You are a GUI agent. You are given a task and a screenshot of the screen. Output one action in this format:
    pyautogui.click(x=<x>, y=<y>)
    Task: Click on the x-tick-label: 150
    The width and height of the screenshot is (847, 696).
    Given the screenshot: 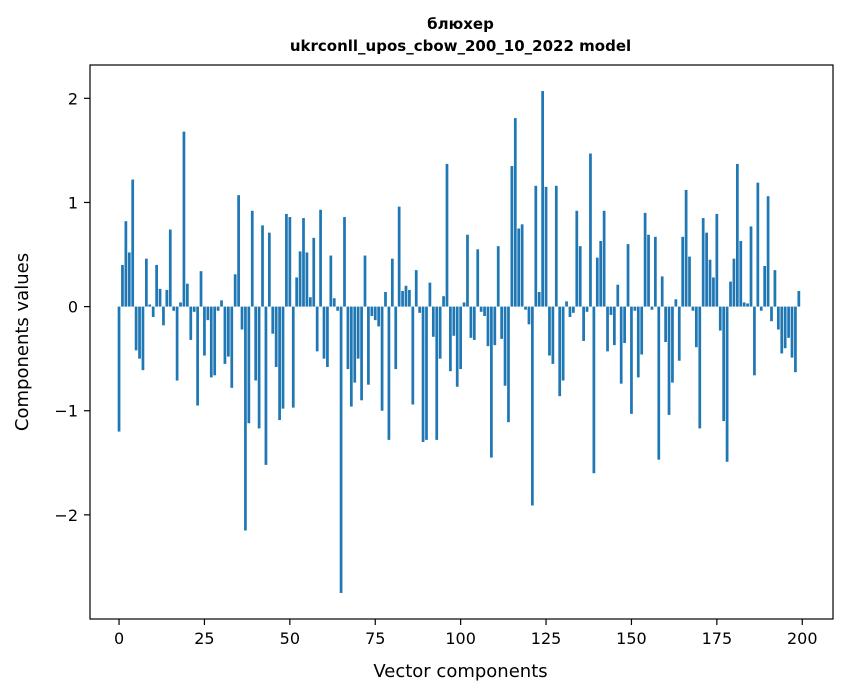 What is the action you would take?
    pyautogui.click(x=631, y=638)
    